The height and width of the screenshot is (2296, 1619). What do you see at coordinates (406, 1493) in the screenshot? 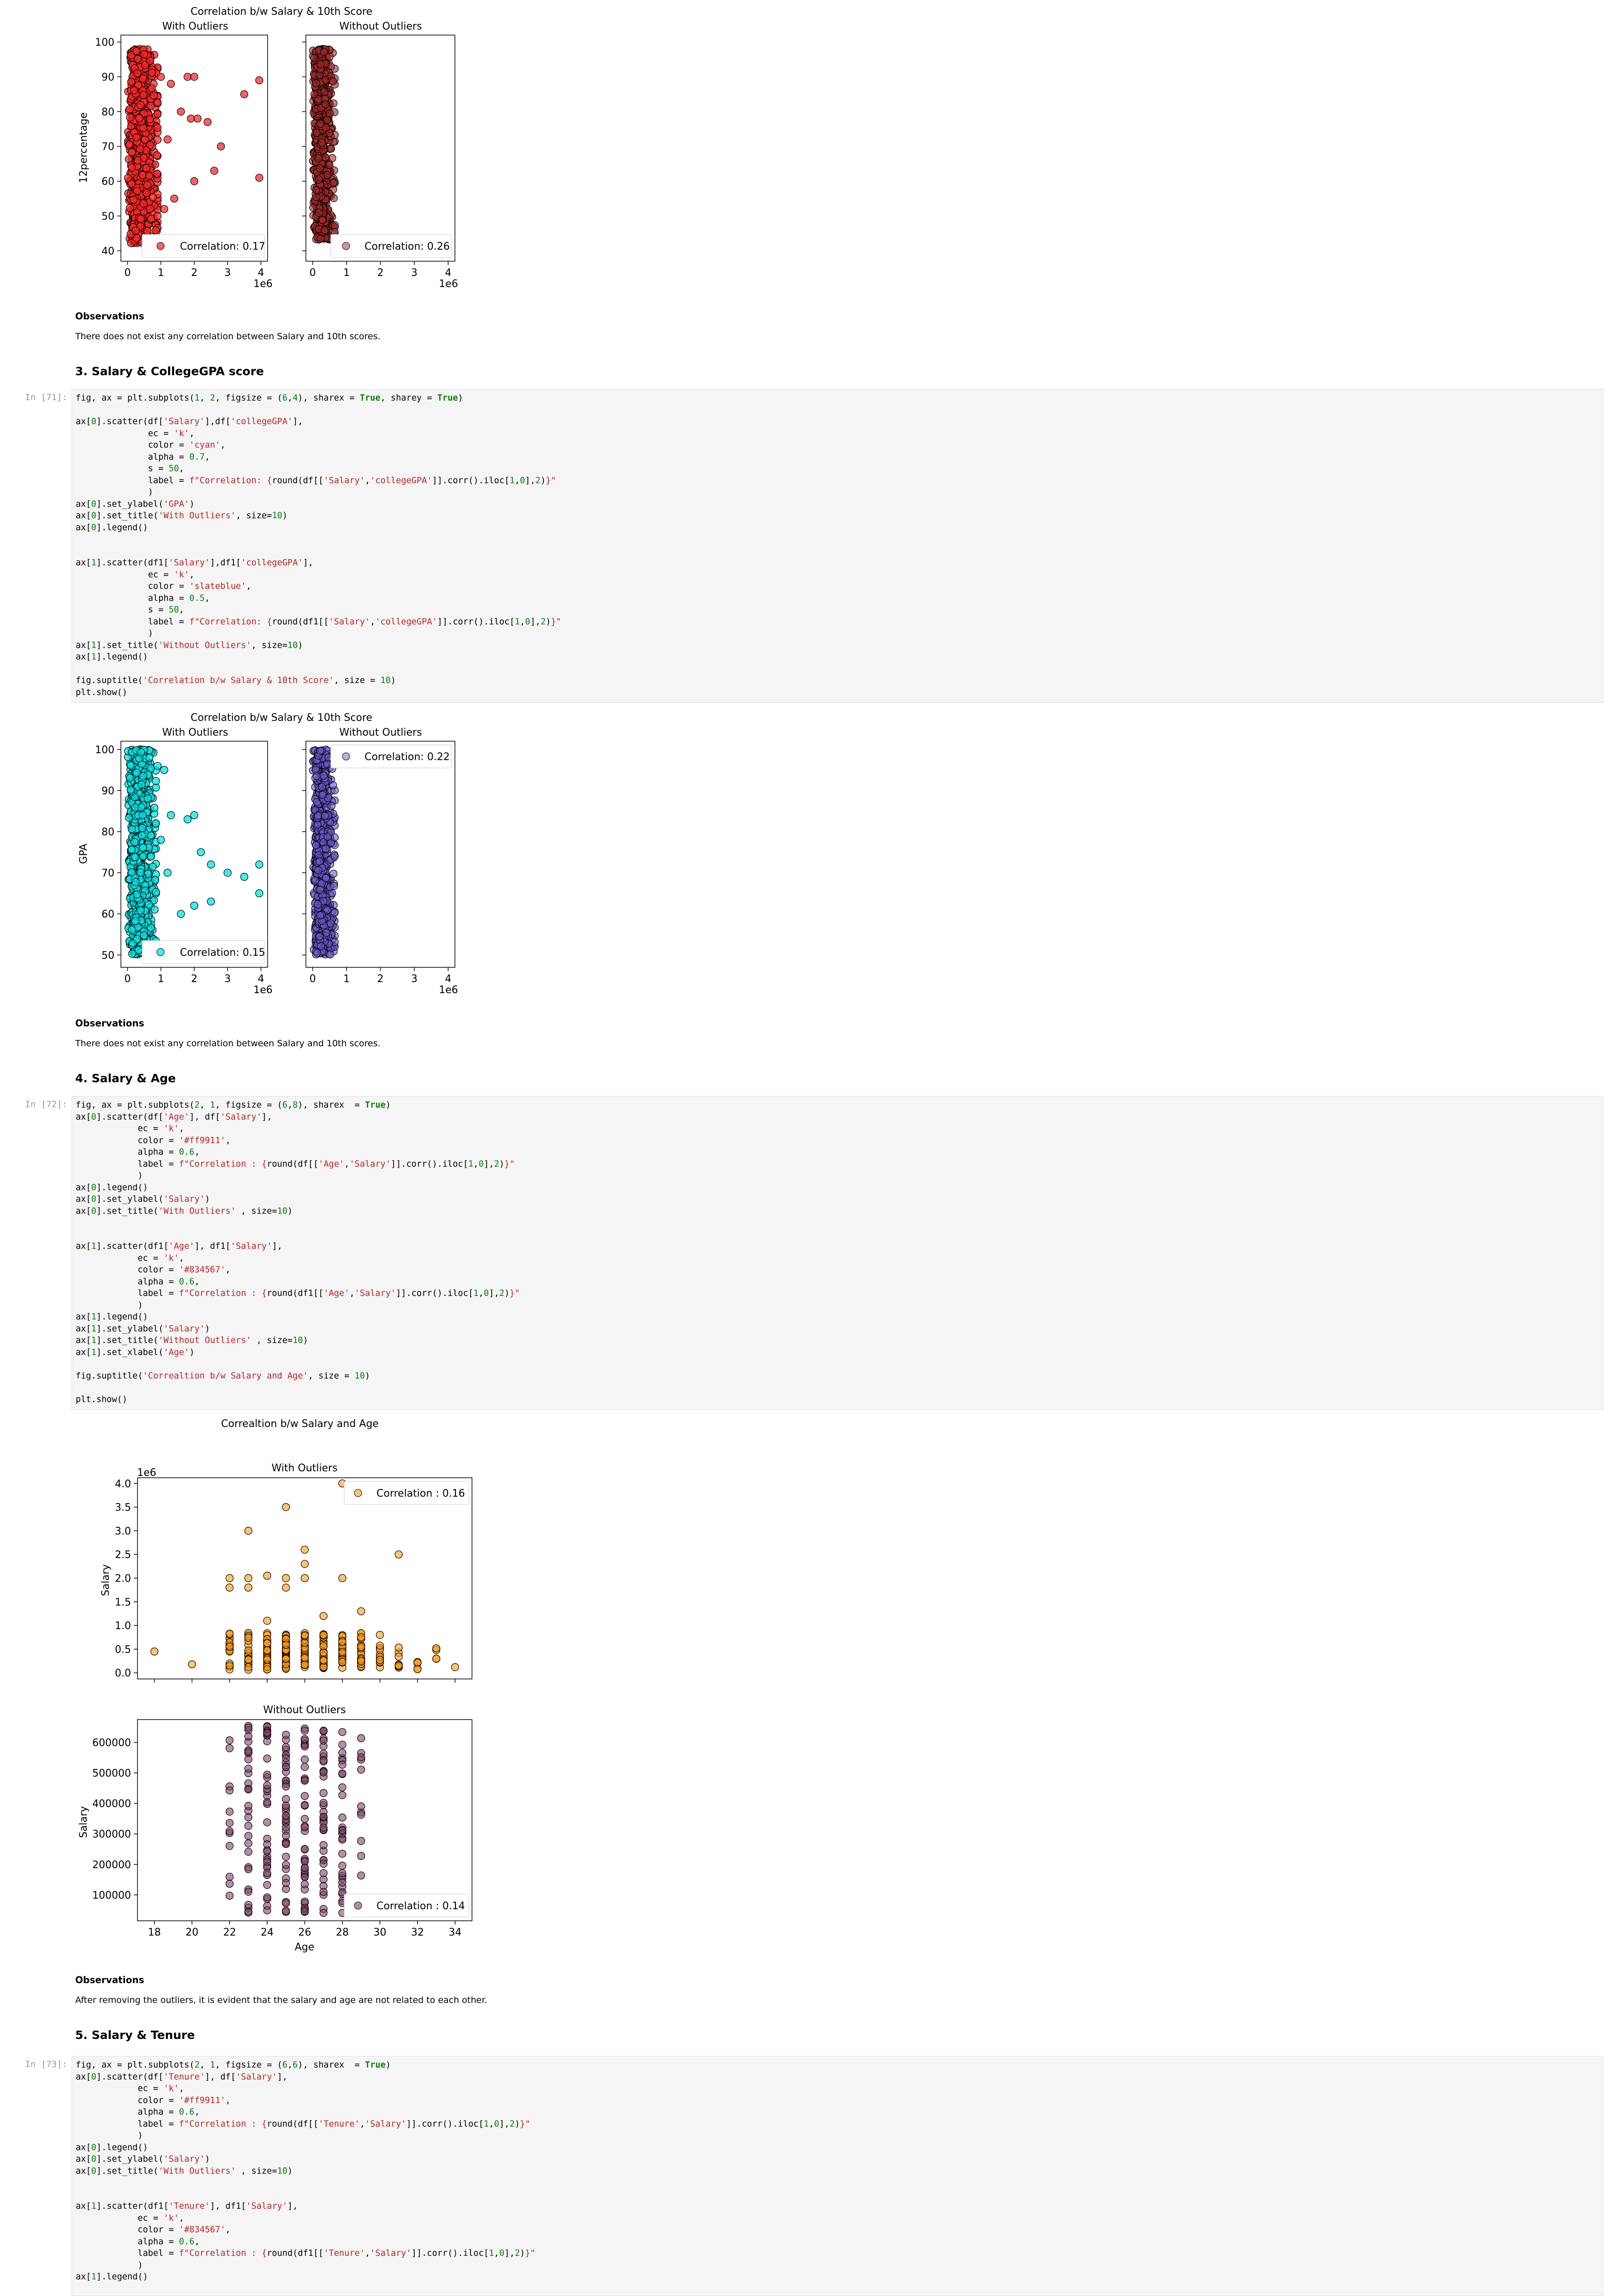
I see `top-legend: Correlation : 0.16` at bounding box center [406, 1493].